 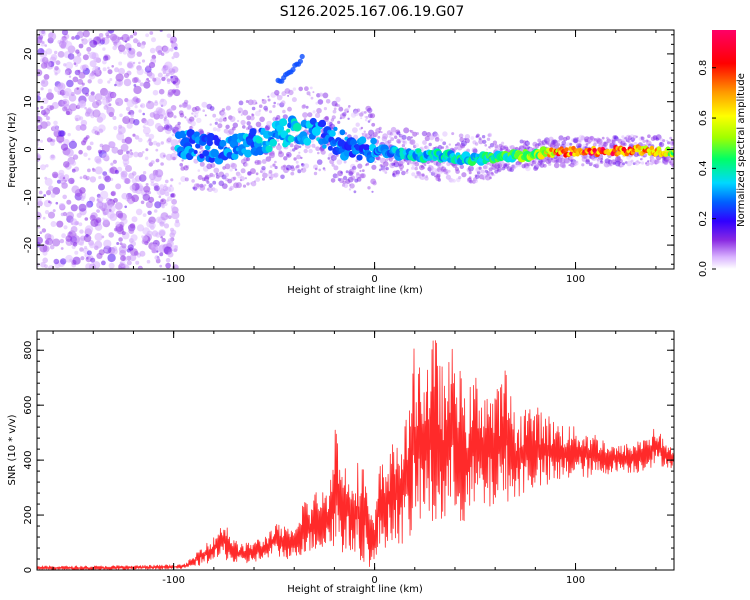 What do you see at coordinates (372, 12) in the screenshot?
I see `figure-title: S126.2025.167.06.19.G07` at bounding box center [372, 12].